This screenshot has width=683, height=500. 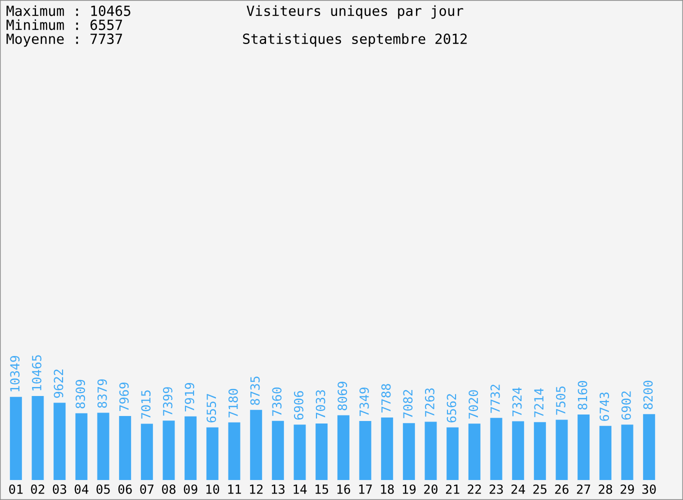 I want to click on x-tick-label: 11, so click(x=234, y=489).